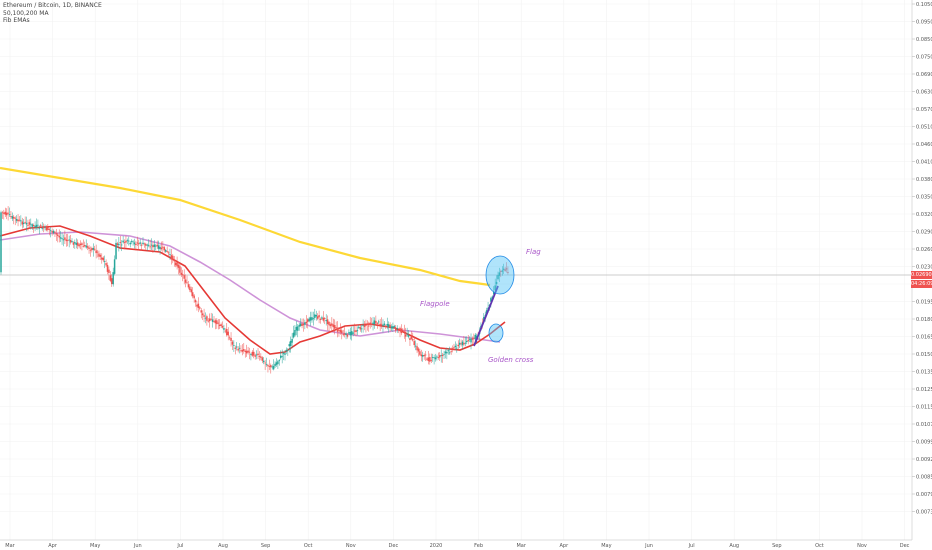 This screenshot has height=550, width=932. I want to click on flag-highlight-circle, so click(500, 275).